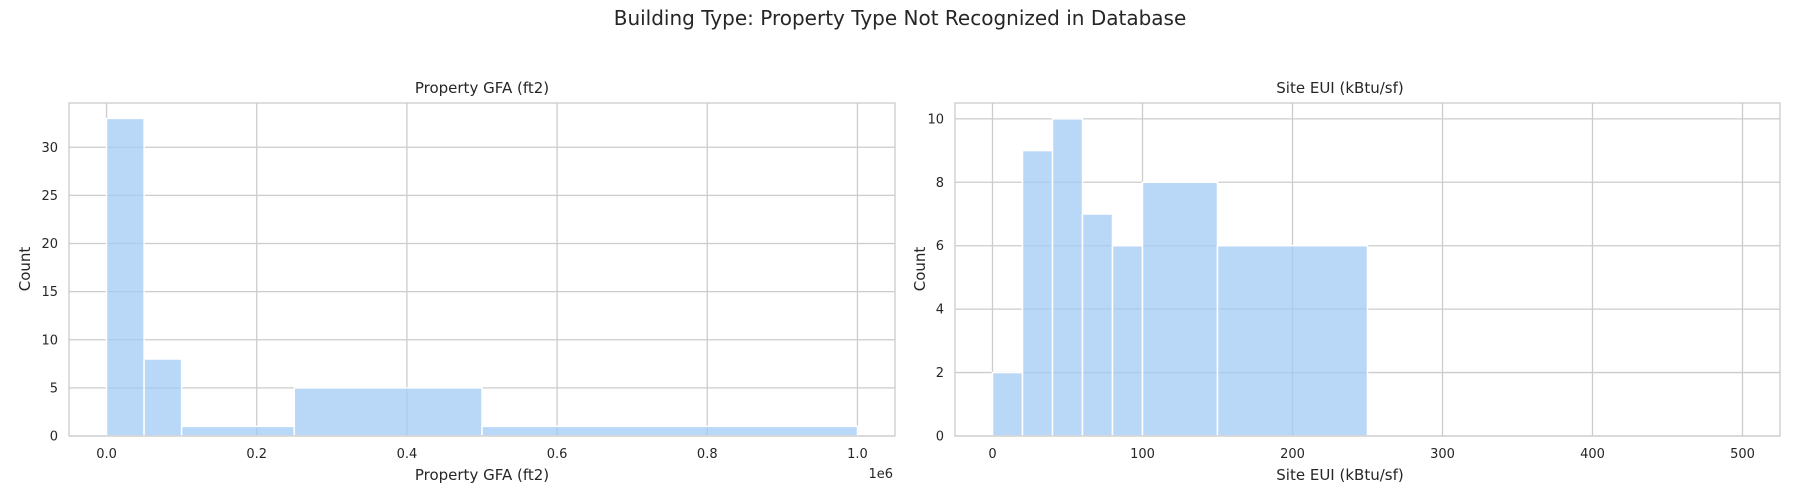  What do you see at coordinates (940, 183) in the screenshot?
I see `y-tick-label: 8` at bounding box center [940, 183].